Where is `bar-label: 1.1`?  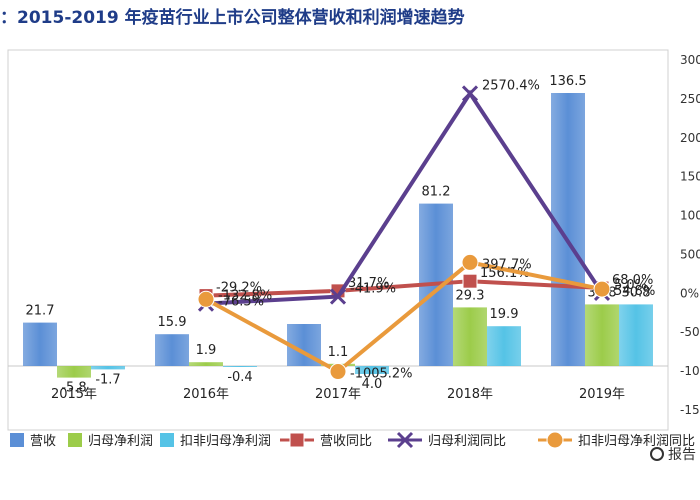 bar-label: 1.1 is located at coordinates (338, 352).